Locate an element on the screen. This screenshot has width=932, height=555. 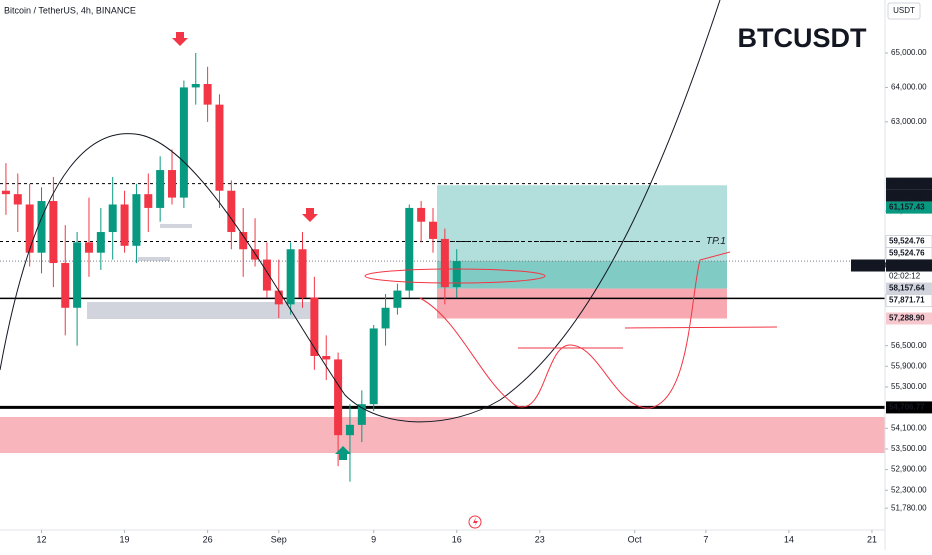
x-tick-label: 21 is located at coordinates (872, 539).